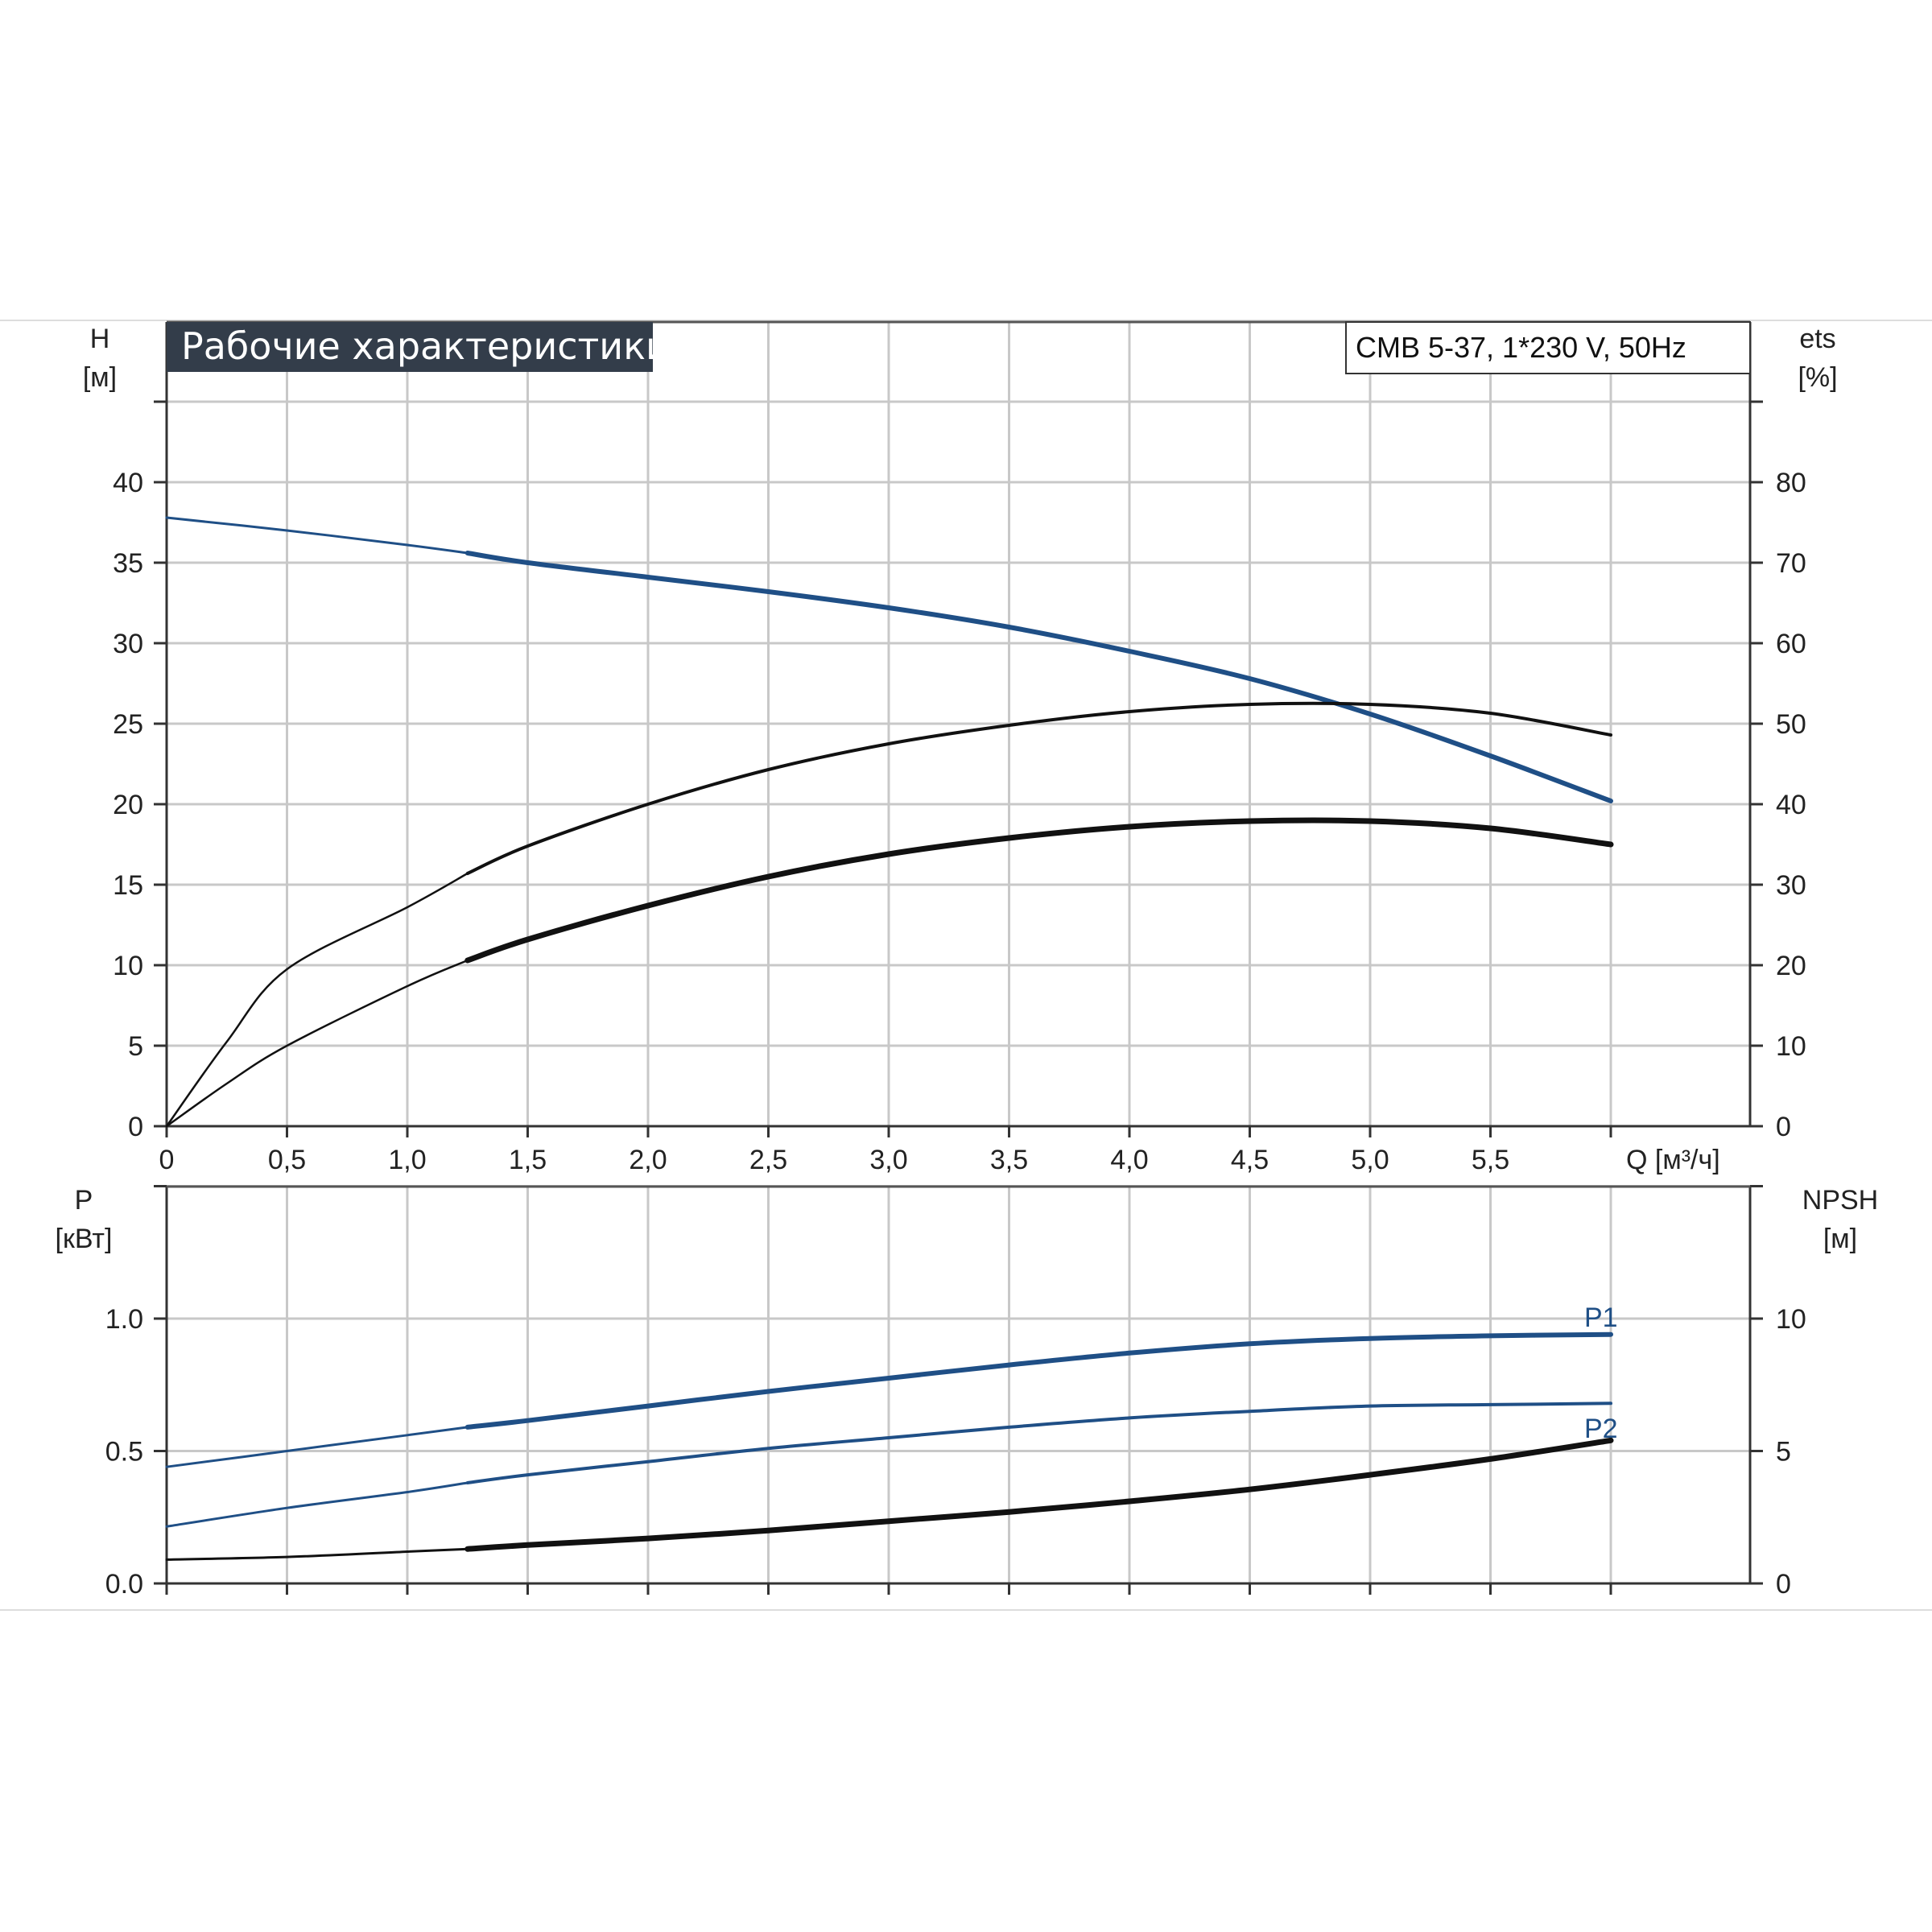 This screenshot has height=1932, width=1932. I want to click on y-right-tick-label-top: 10, so click(1791, 1046).